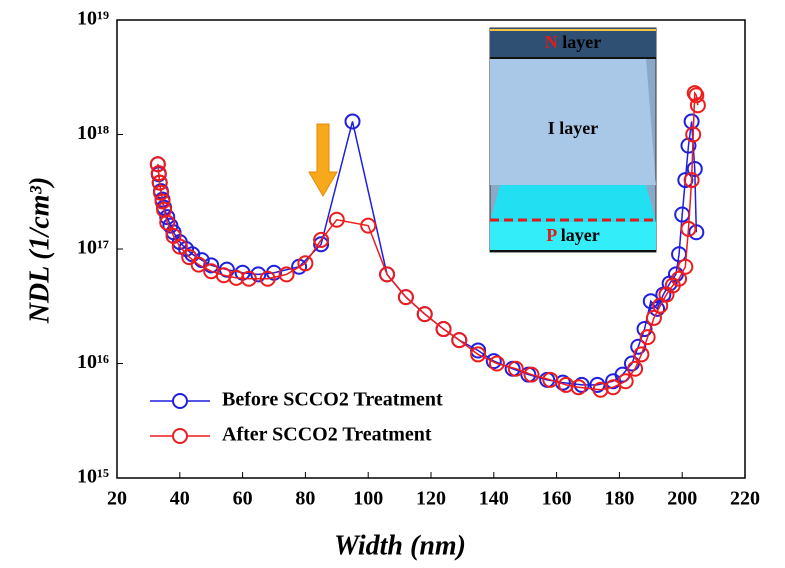 This screenshot has width=785, height=568. Describe the element at coordinates (332, 400) in the screenshot. I see `legend-label: Before SCCO2 Treatment` at that location.